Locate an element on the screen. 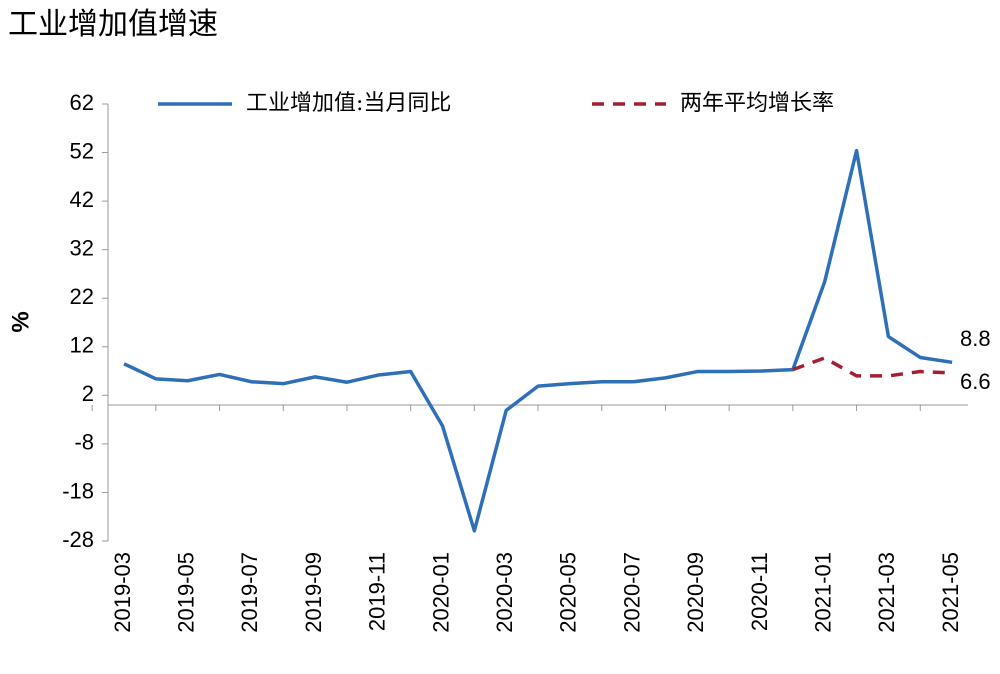 The height and width of the screenshot is (674, 1000). x-tick-label: 2020-09 is located at coordinates (695, 592).